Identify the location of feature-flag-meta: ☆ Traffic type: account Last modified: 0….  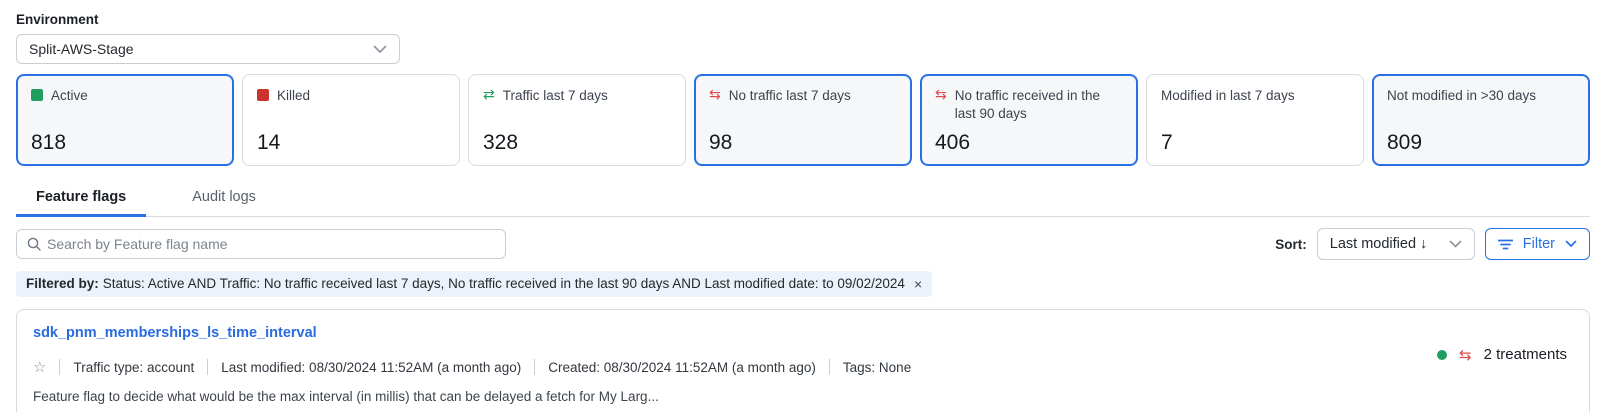
(803, 367).